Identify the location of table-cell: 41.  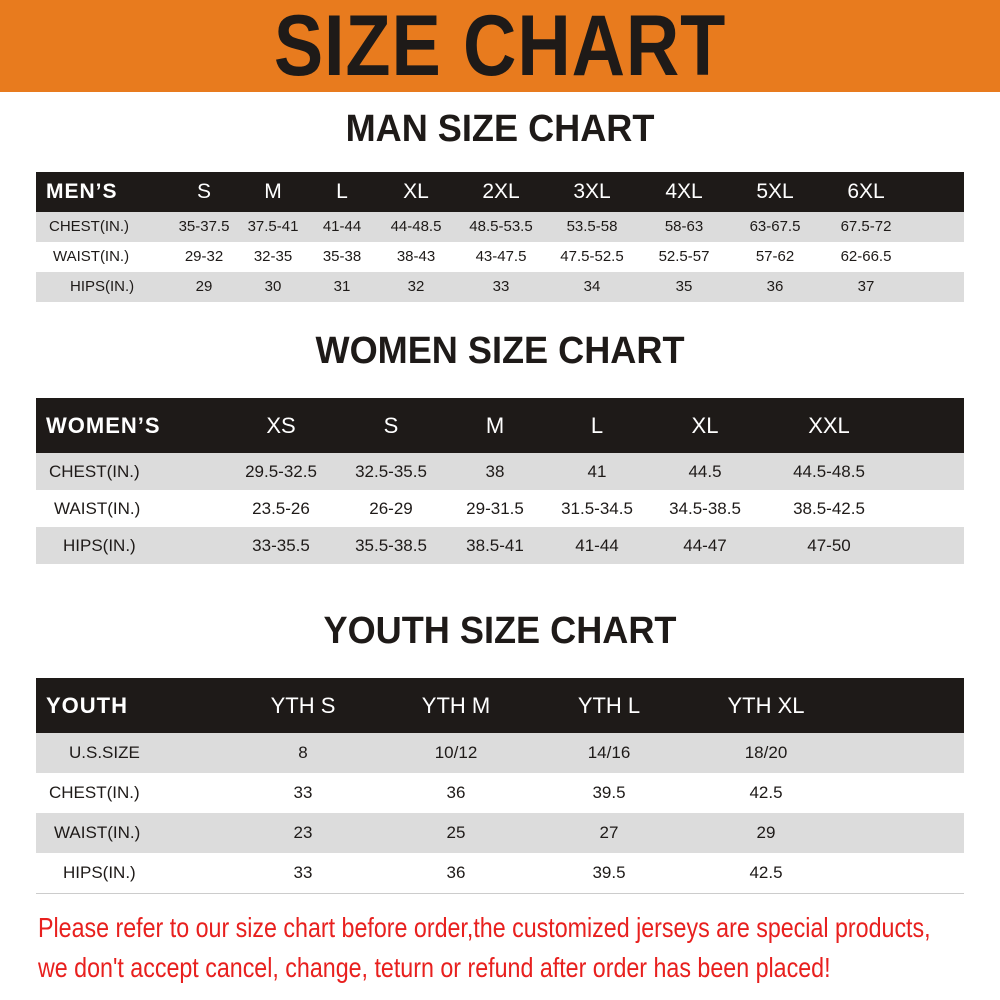
(597, 471).